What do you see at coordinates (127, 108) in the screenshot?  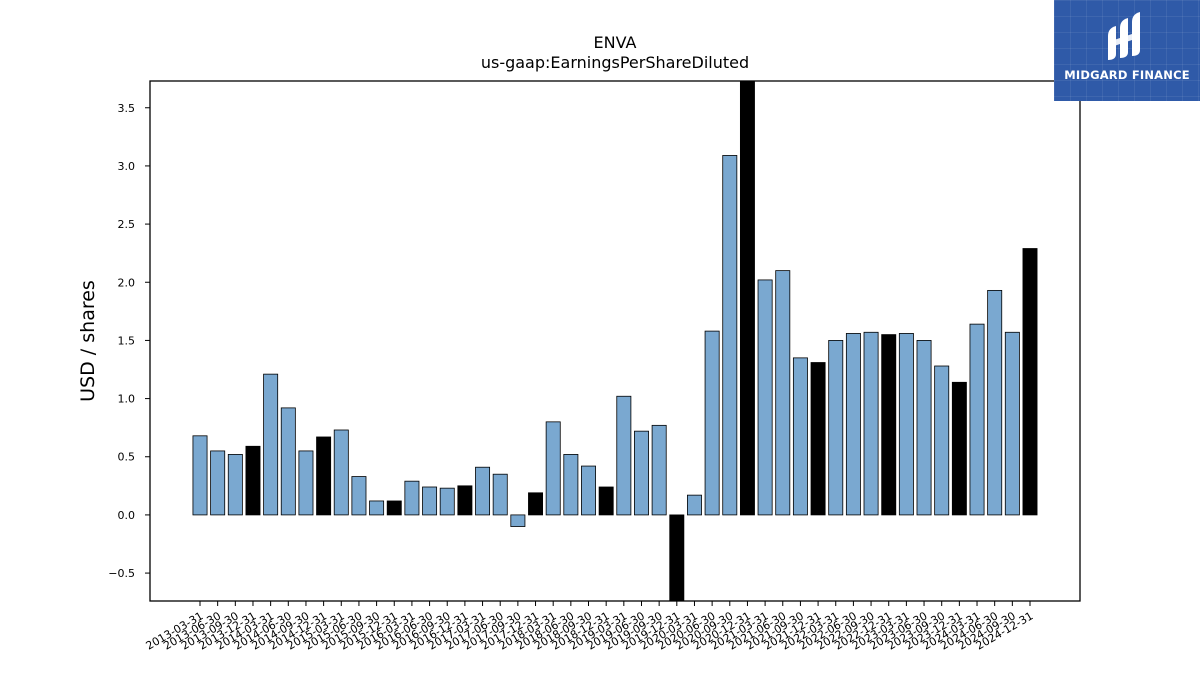 I see `y-tick-label: 3.5` at bounding box center [127, 108].